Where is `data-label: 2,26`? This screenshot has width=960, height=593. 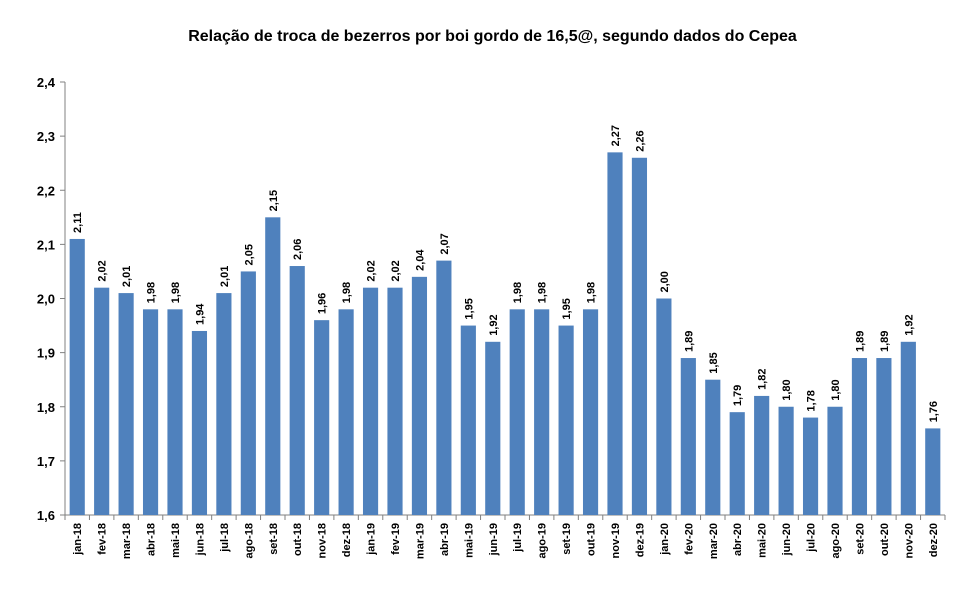
data-label: 2,26 is located at coordinates (640, 140).